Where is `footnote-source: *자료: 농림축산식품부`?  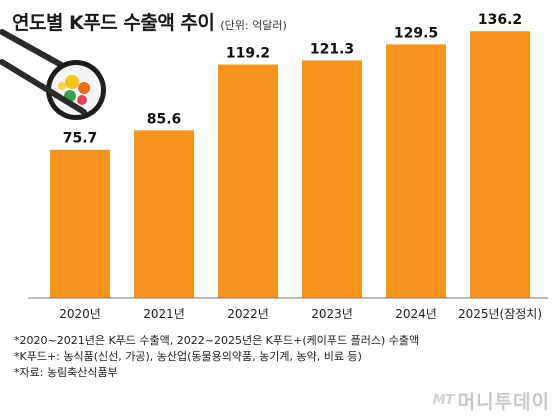
footnote-source: *자료: 농림축산식품부 is located at coordinates (66, 372).